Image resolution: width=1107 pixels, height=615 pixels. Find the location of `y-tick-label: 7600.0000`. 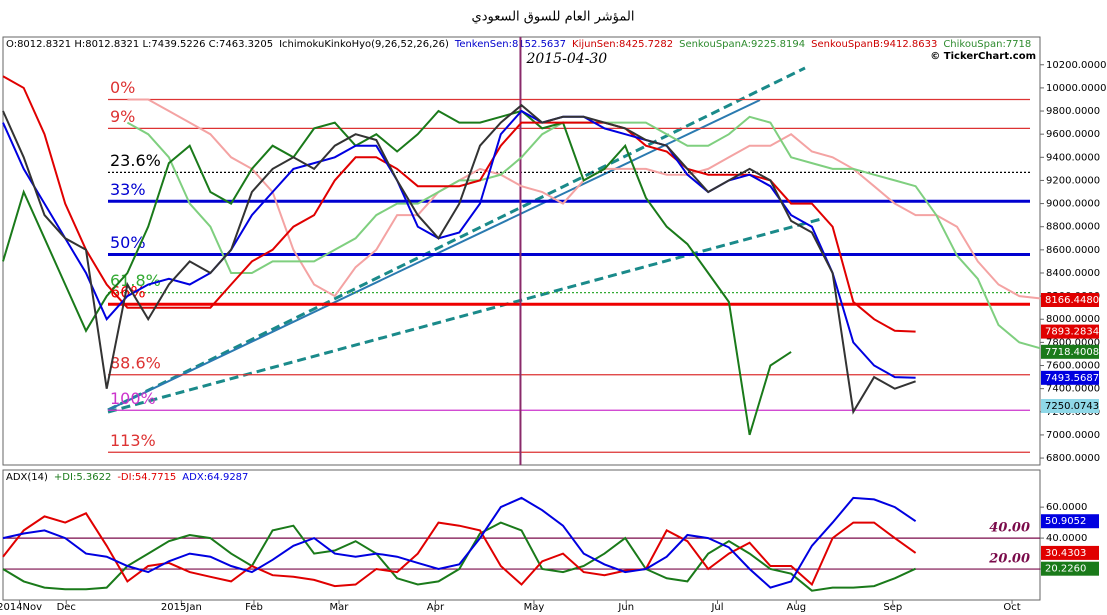

y-tick-label: 7600.0000 is located at coordinates (1073, 366).